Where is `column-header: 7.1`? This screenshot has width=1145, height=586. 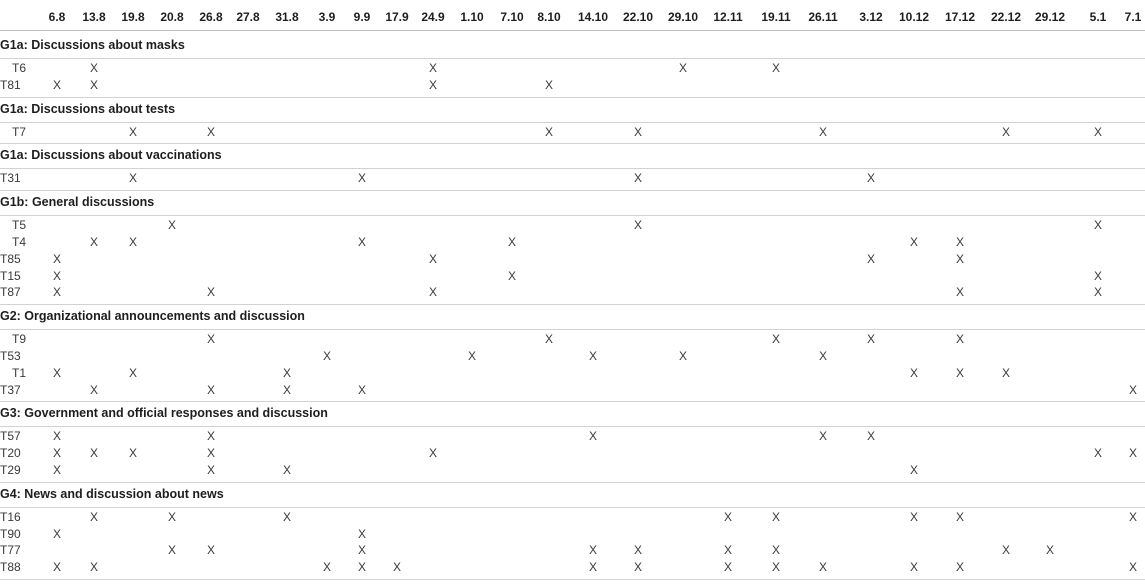 column-header: 7.1 is located at coordinates (1133, 17).